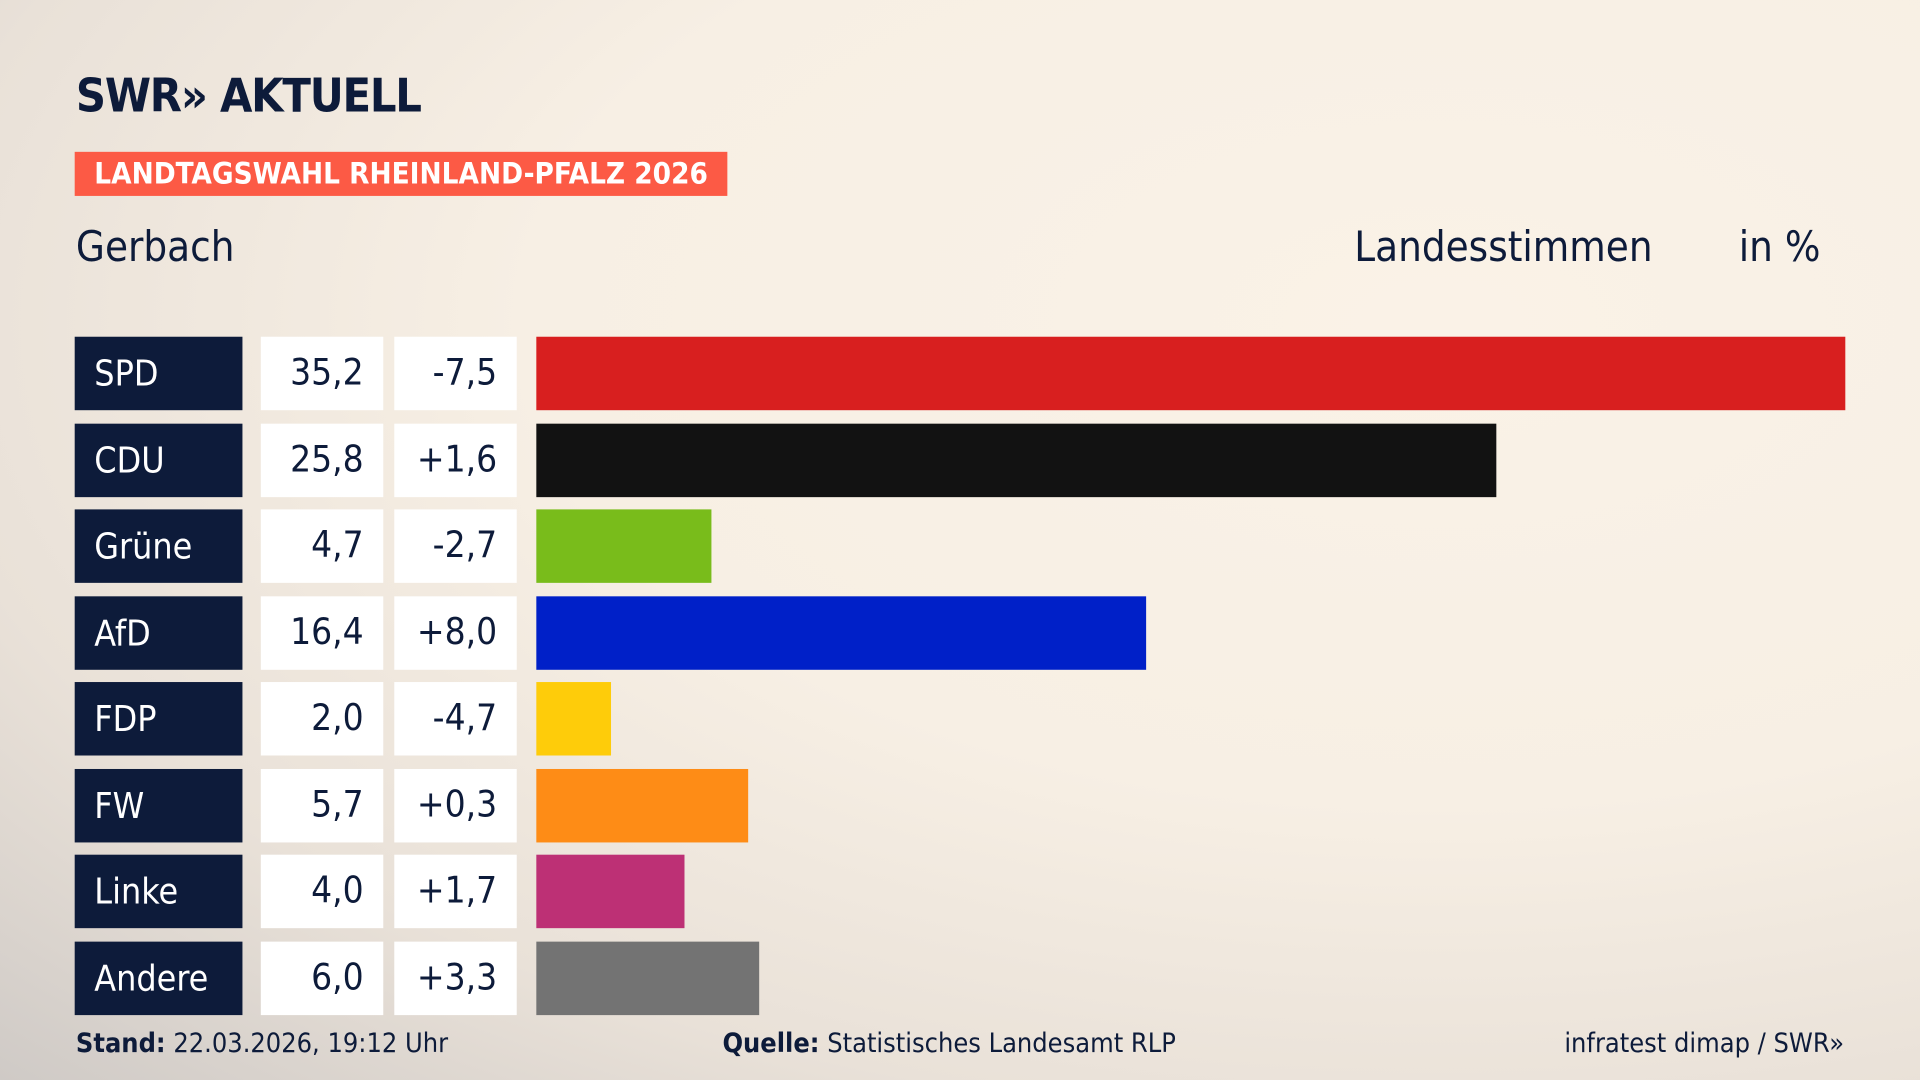 This screenshot has height=1080, width=1920. Describe the element at coordinates (771, 1044) in the screenshot. I see `source-label: Quelle:` at that location.